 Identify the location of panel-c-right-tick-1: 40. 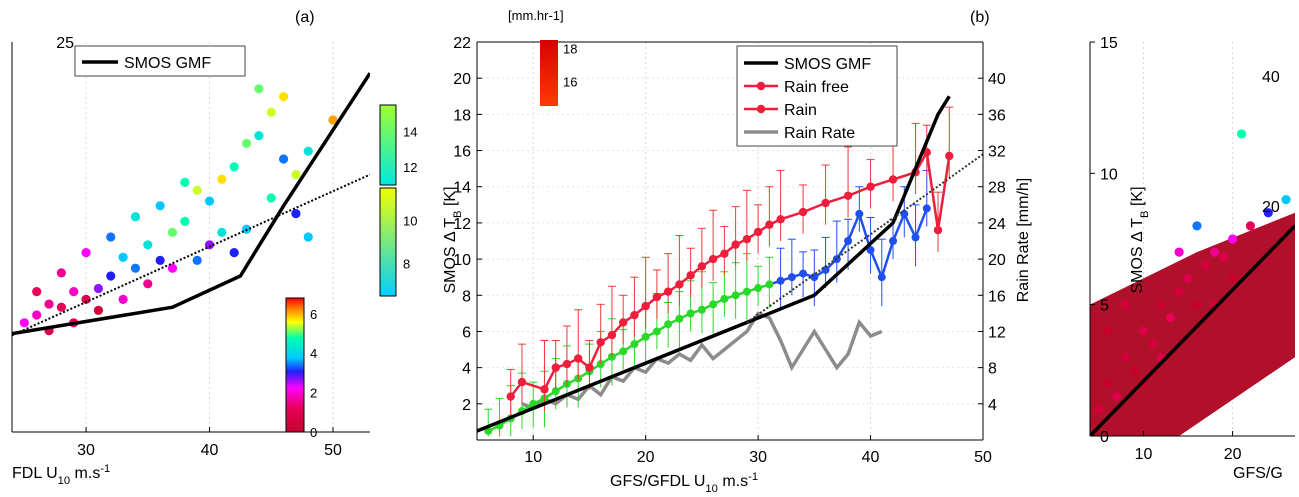
(1271, 77).